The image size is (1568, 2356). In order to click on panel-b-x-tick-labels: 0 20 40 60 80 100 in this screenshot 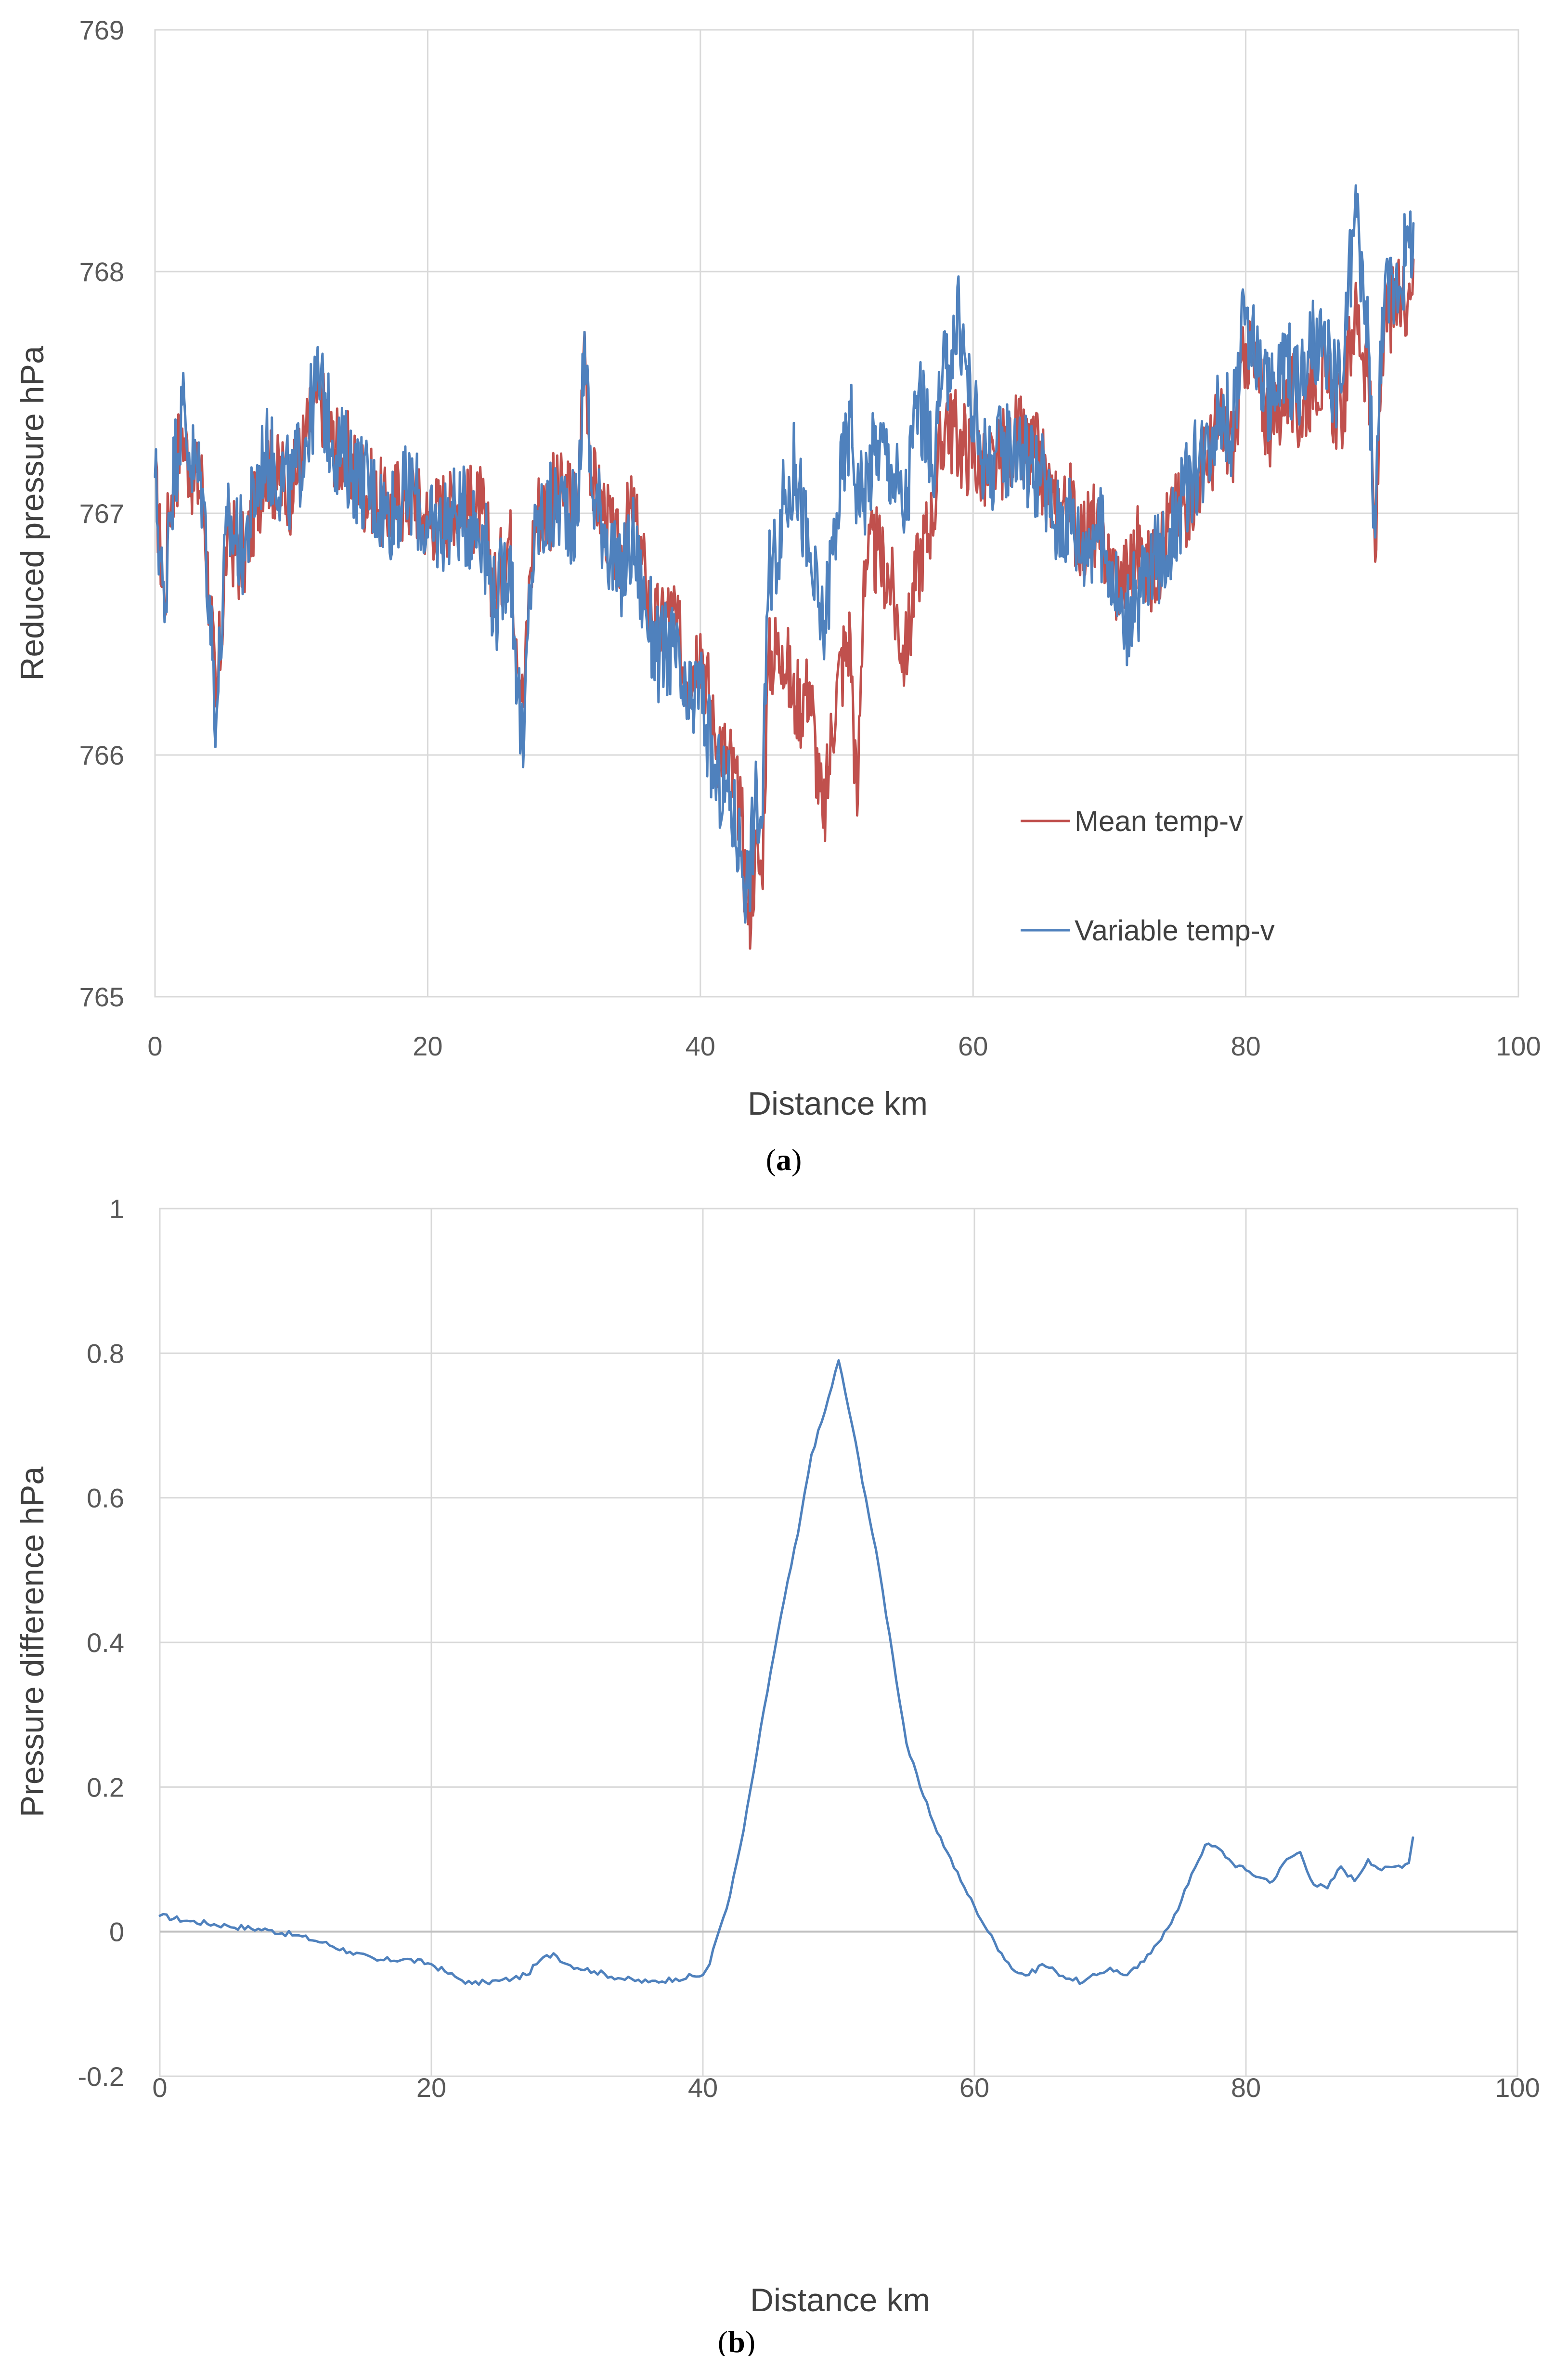, I will do `click(846, 2087)`.